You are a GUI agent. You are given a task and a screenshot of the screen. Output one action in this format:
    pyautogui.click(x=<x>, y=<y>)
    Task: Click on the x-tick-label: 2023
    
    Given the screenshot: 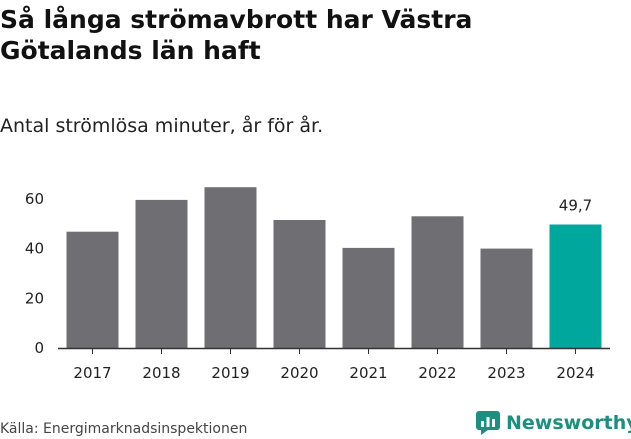 What is the action you would take?
    pyautogui.click(x=506, y=373)
    